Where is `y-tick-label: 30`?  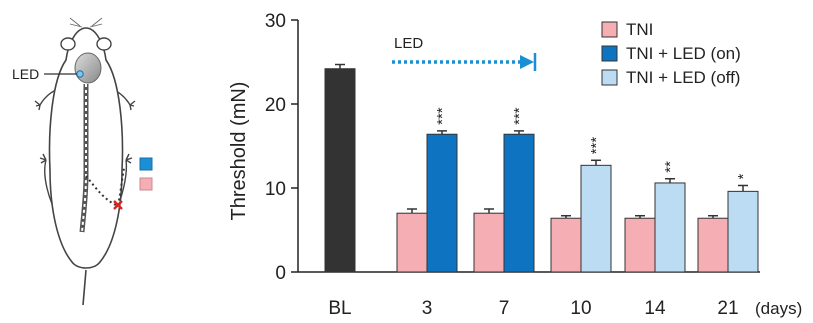
y-tick-label: 30 is located at coordinates (275, 21).